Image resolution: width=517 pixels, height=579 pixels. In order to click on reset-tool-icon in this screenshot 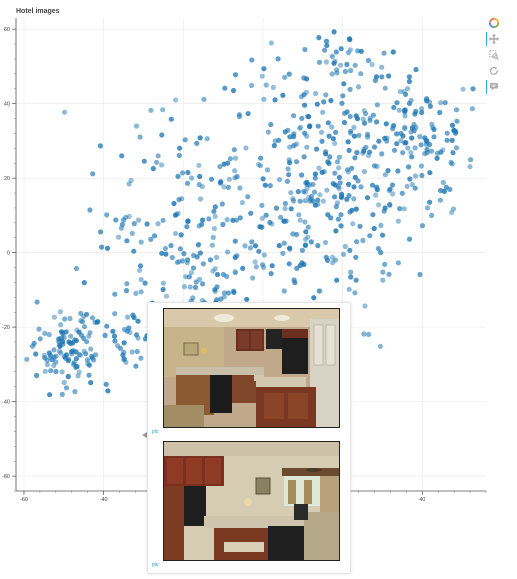, I will do `click(494, 71)`.